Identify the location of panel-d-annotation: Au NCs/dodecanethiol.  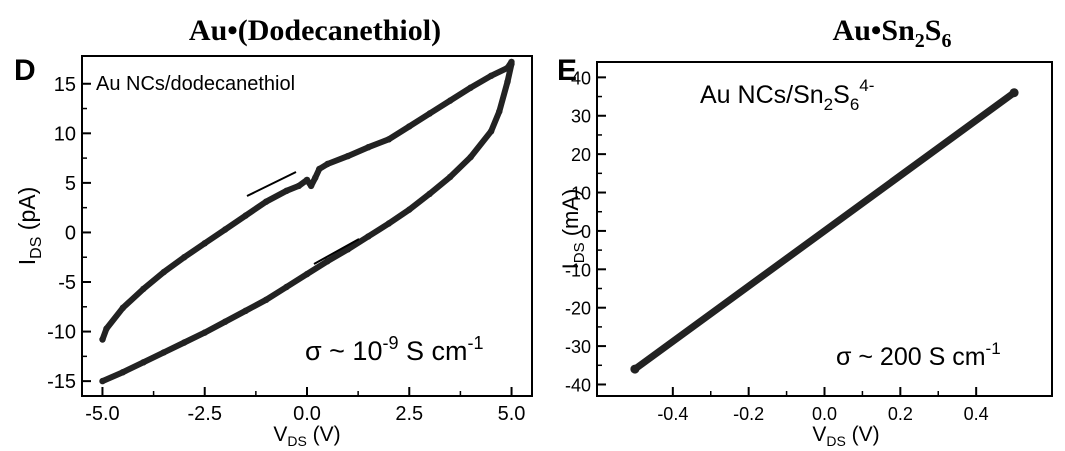
(195, 84).